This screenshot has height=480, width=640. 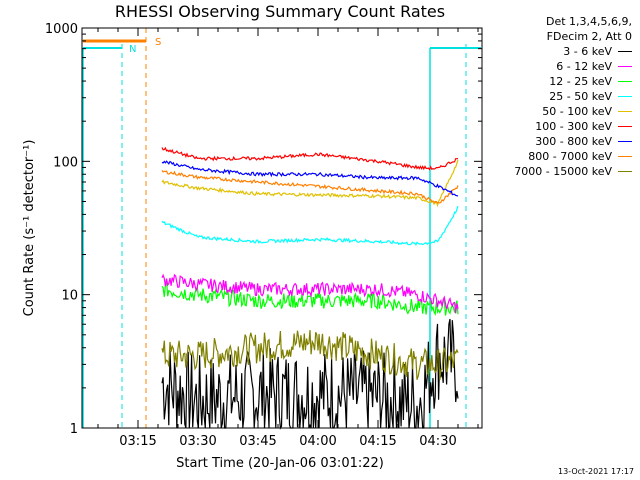 I want to click on series-line-3-6-keV, so click(x=310, y=374).